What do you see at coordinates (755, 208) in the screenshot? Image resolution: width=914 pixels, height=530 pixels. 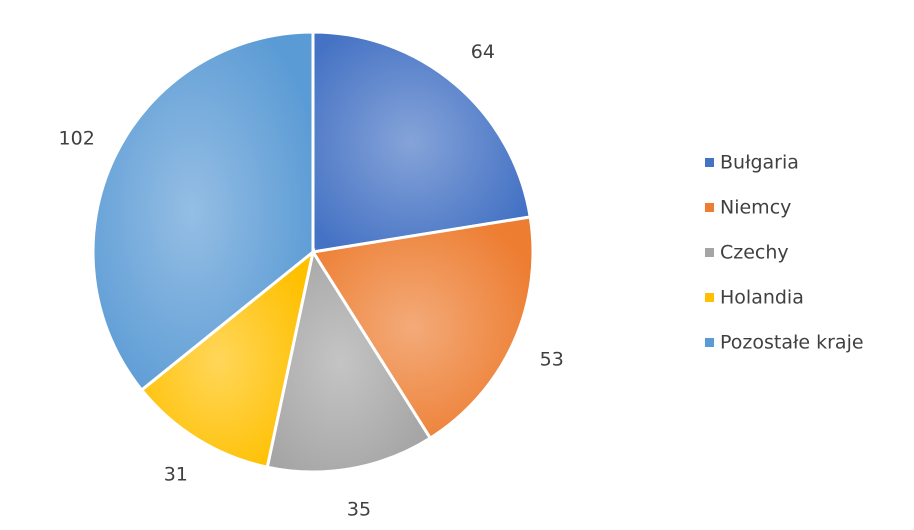 I see `legend-label: Niemcy` at bounding box center [755, 208].